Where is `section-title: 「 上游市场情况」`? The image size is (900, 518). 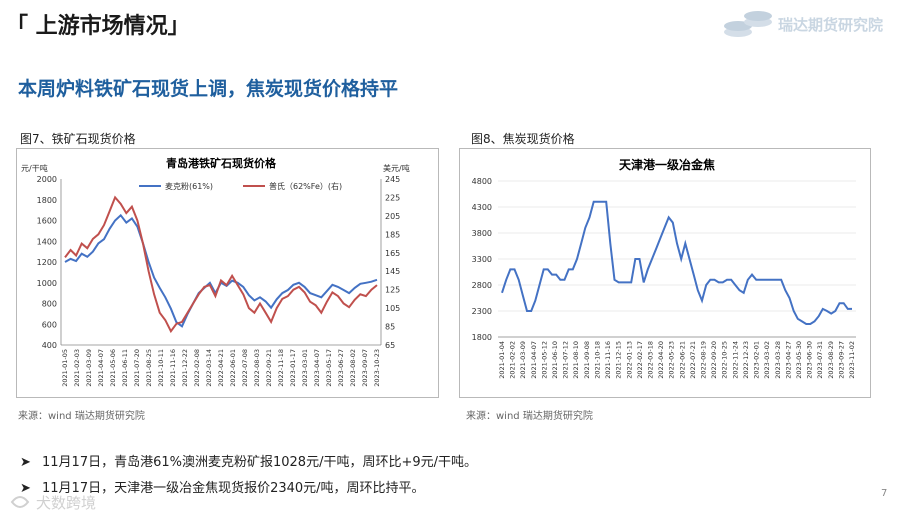
section-title: 「 上游市场情况」 is located at coordinates (98, 26).